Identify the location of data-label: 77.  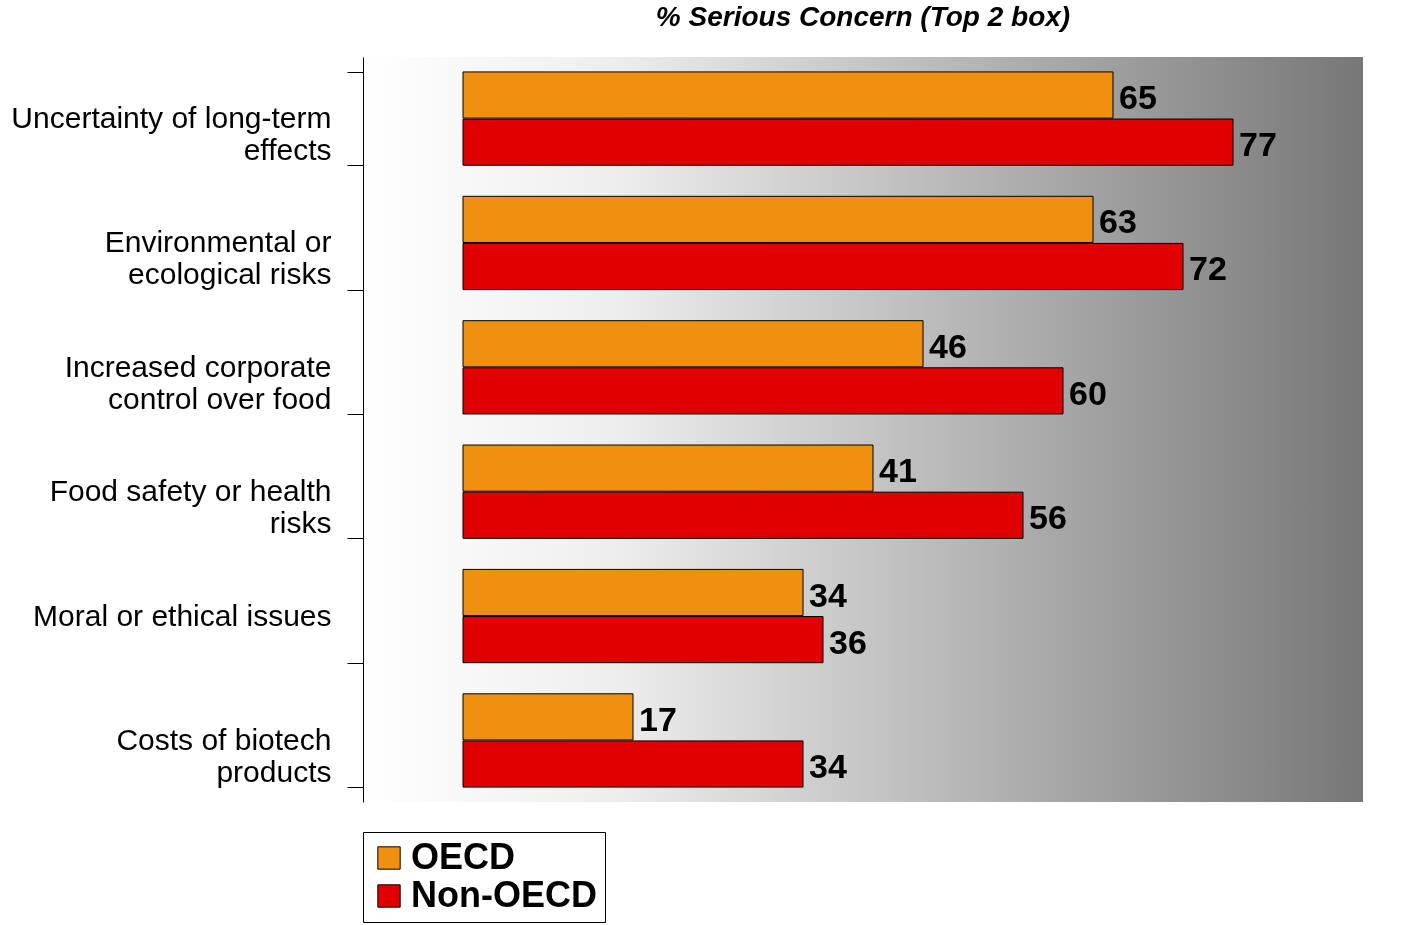
(1258, 144).